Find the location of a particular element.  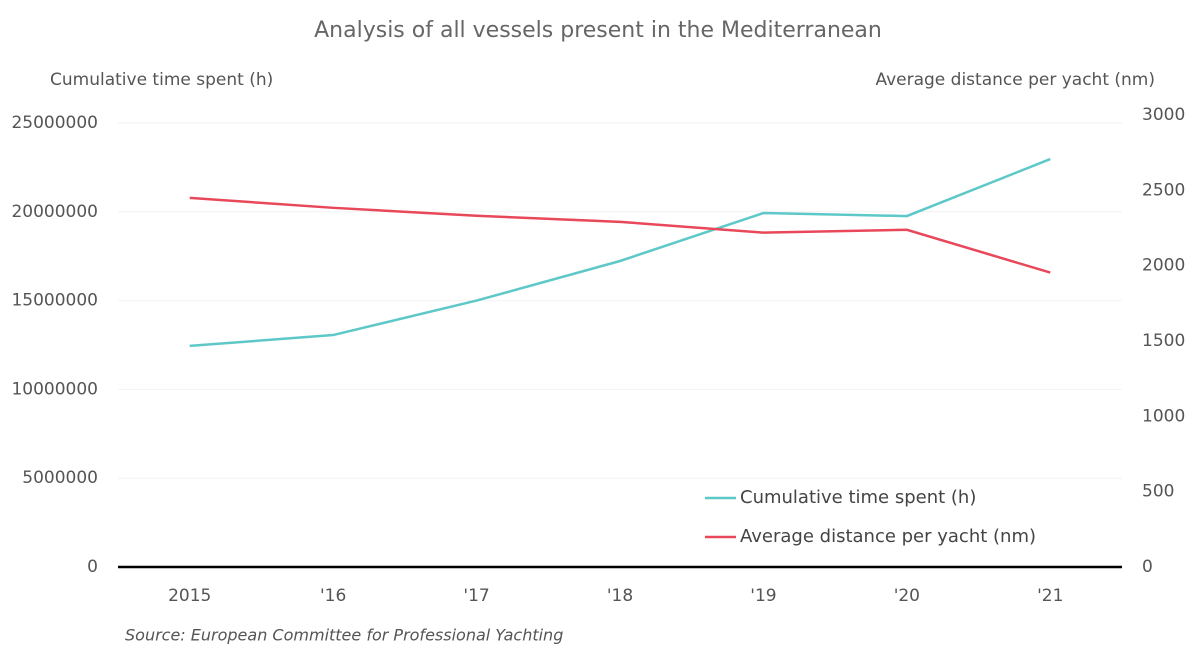

y2-tick-label: 500 is located at coordinates (1158, 492).